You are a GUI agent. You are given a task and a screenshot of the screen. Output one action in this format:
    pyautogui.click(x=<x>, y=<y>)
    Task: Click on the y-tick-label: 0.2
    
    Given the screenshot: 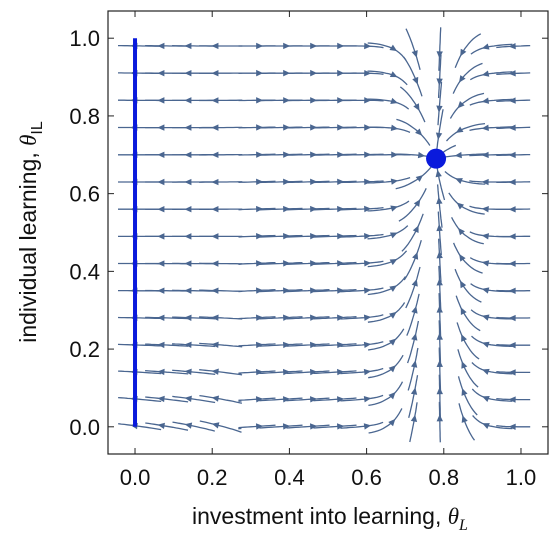 What is the action you would take?
    pyautogui.click(x=84, y=349)
    